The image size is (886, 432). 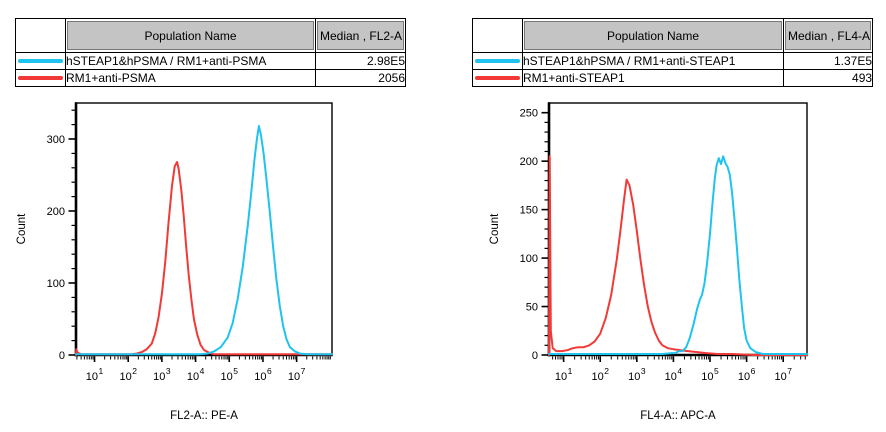 I want to click on table-row: RM1+anti-PSMA 2056, so click(x=210, y=78).